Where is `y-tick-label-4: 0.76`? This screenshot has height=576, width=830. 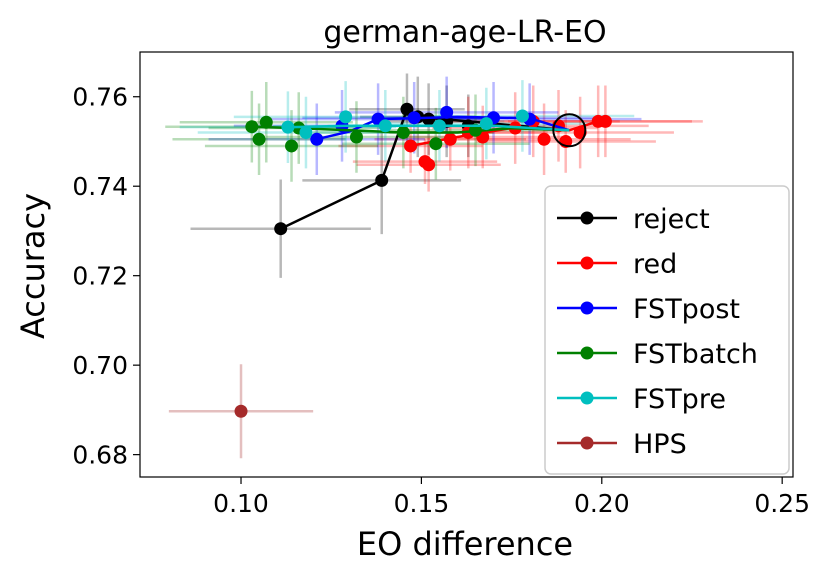 y-tick-label-4: 0.76 is located at coordinates (100, 97).